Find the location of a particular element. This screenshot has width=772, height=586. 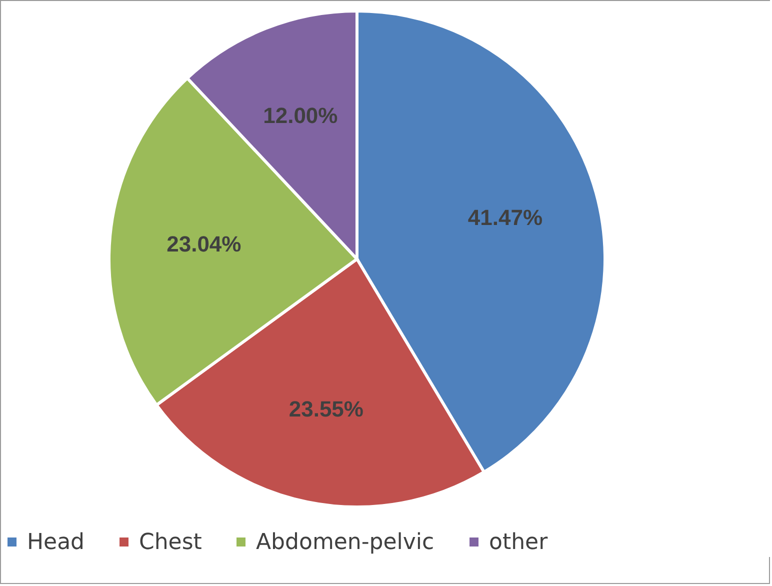

data-label: 12.00% is located at coordinates (300, 115).